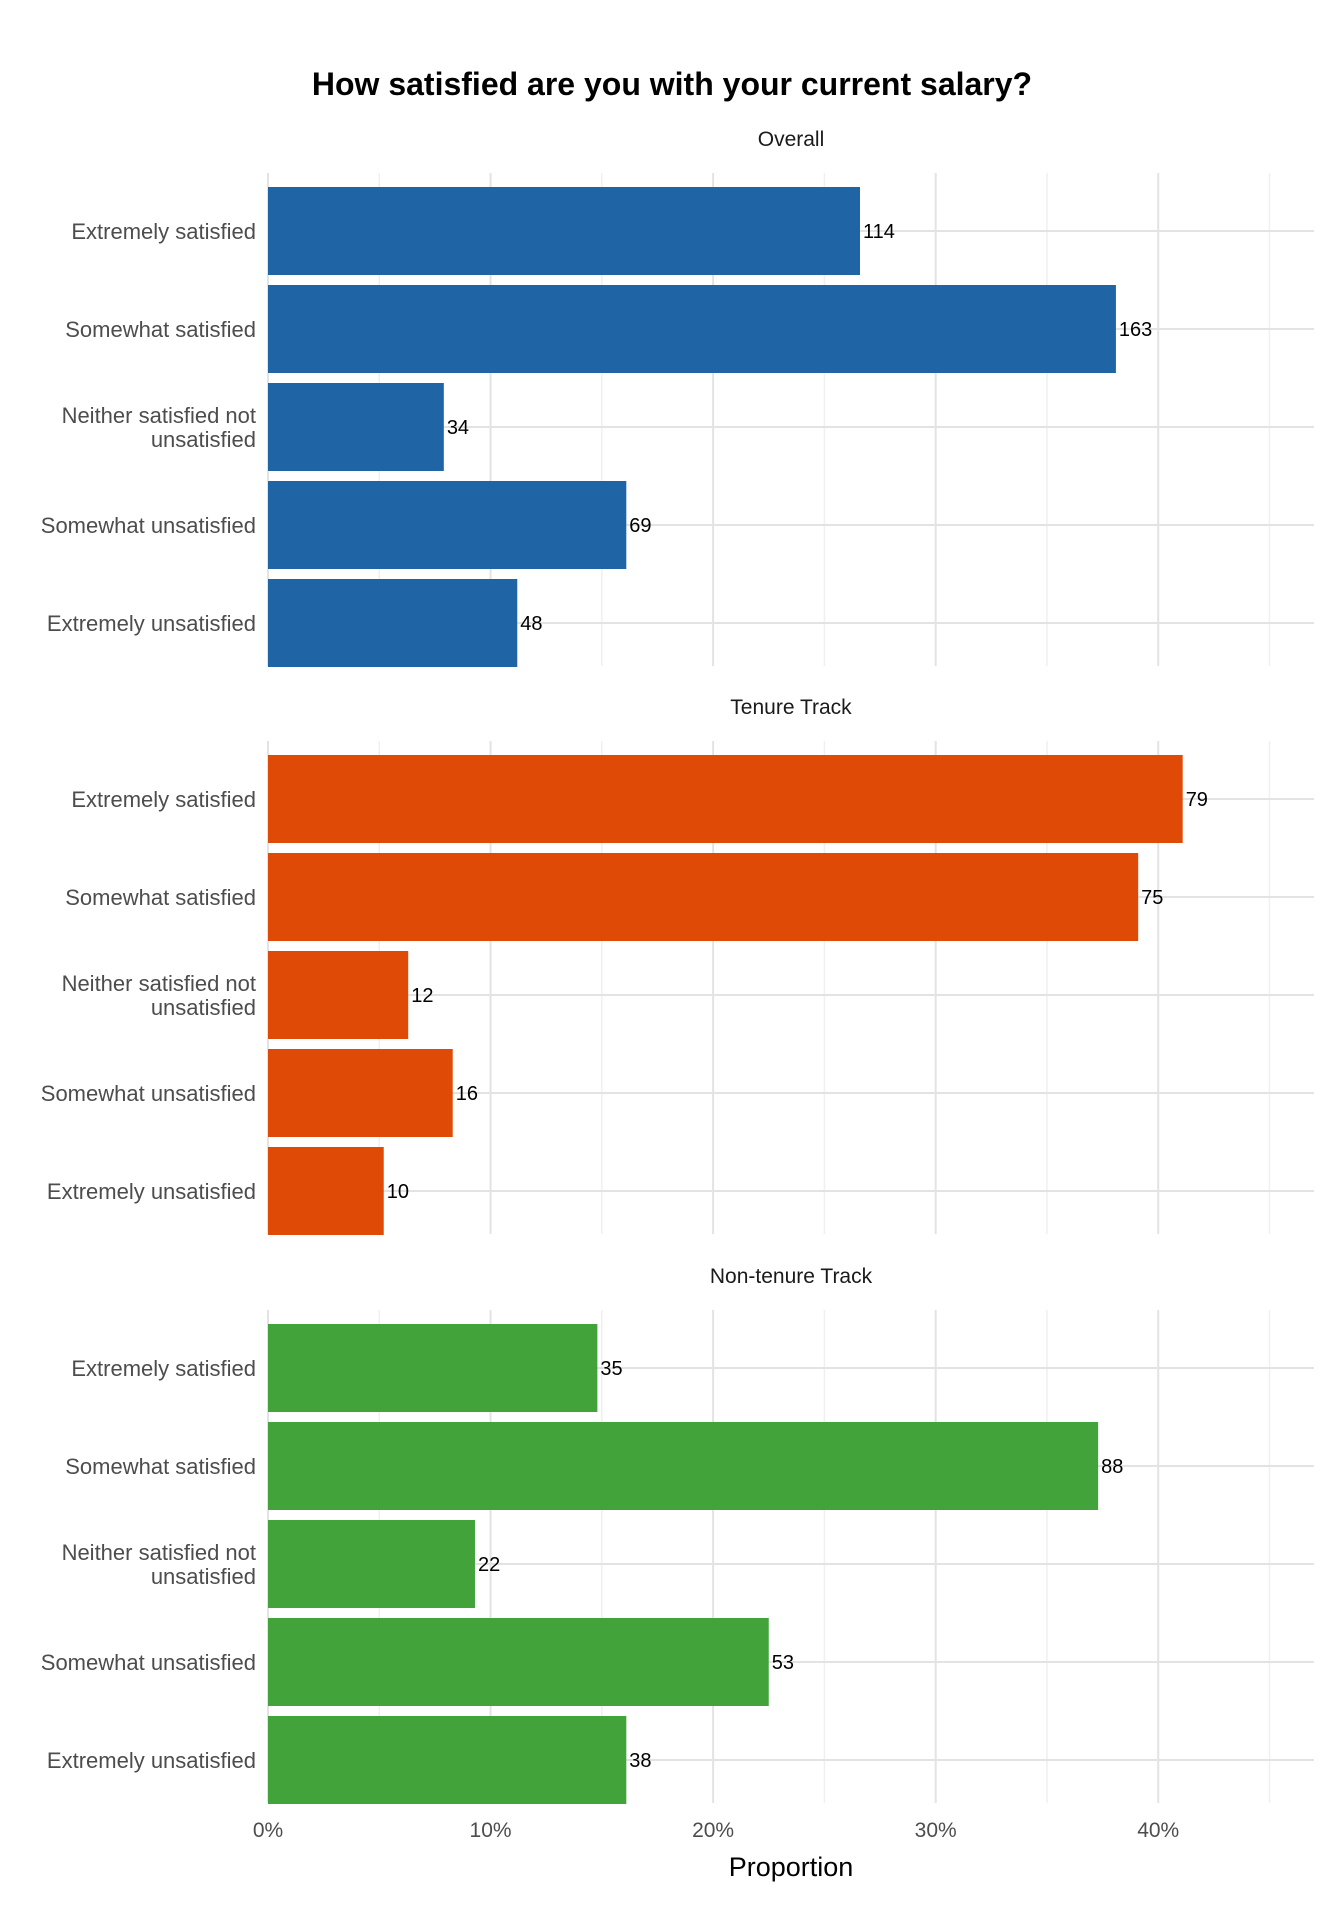  Describe the element at coordinates (422, 996) in the screenshot. I see `bar-count-label: 12` at that location.